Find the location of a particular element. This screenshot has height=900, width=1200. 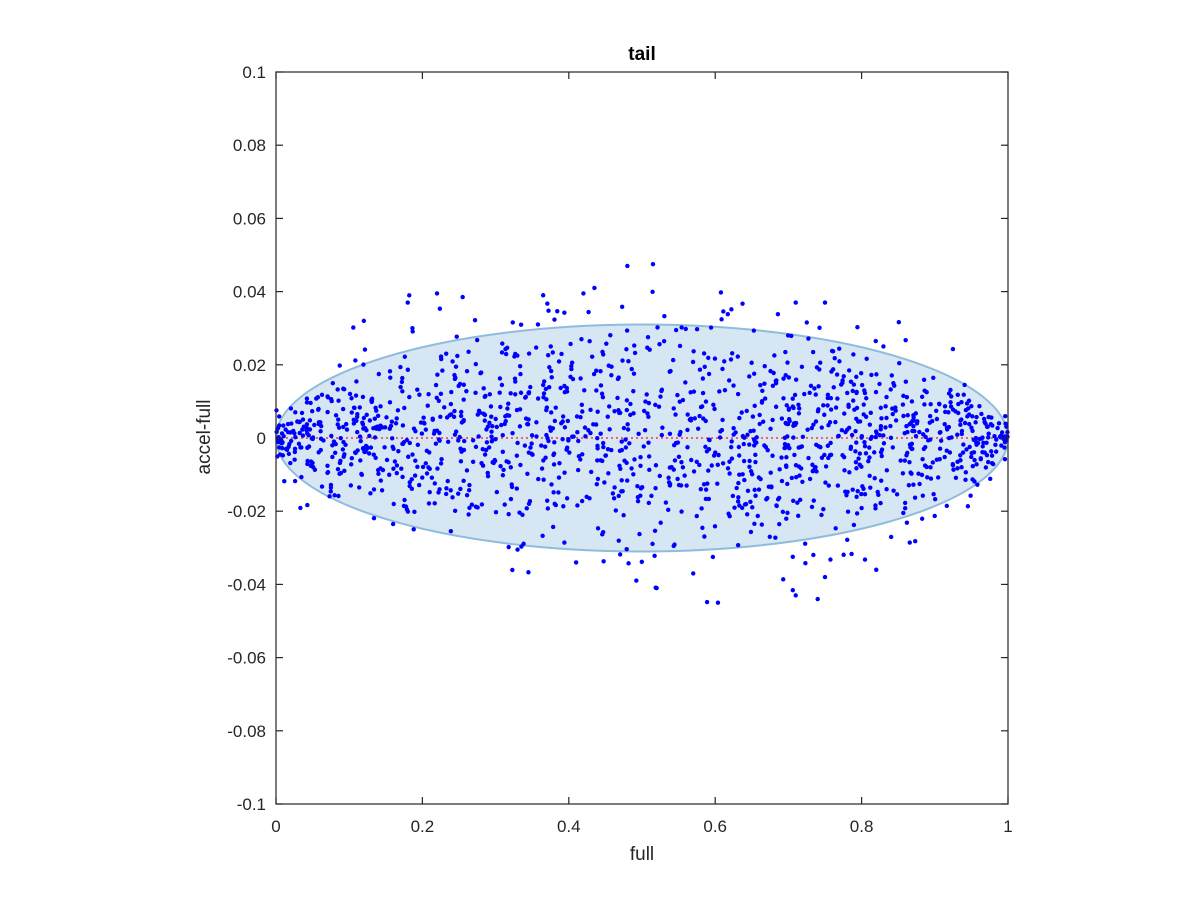

chart-title: tail is located at coordinates (641, 54).